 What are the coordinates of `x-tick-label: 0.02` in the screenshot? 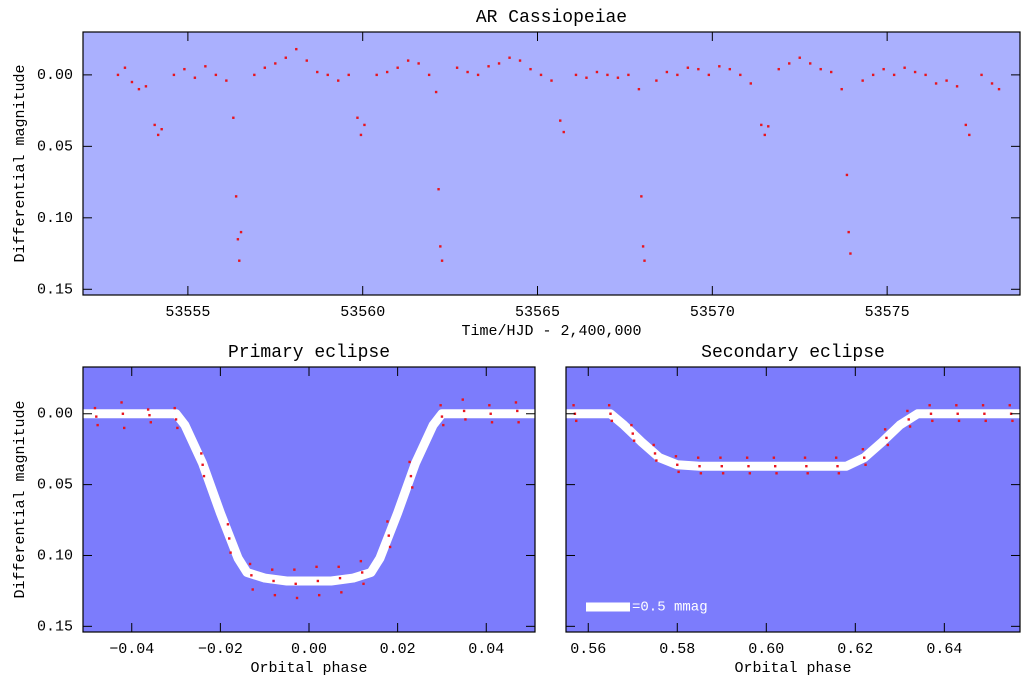 It's located at (398, 649).